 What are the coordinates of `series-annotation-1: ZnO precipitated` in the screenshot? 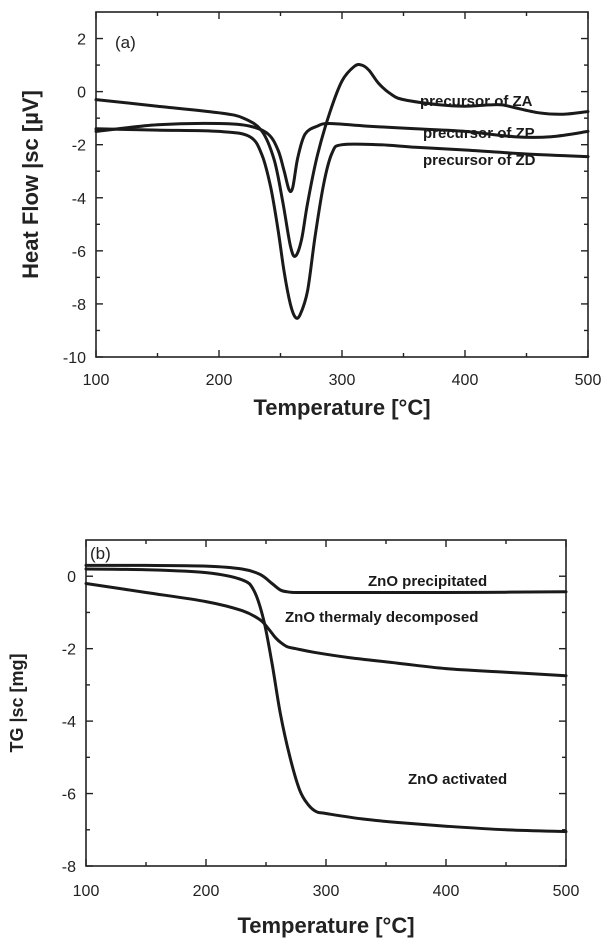 It's located at (427, 581).